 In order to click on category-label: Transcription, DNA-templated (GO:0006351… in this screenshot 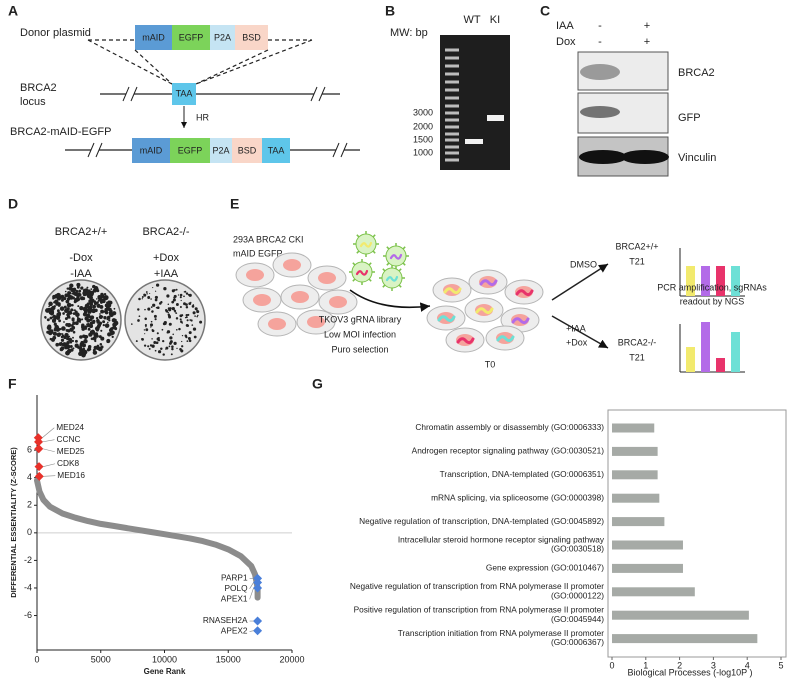, I will do `click(522, 474)`.